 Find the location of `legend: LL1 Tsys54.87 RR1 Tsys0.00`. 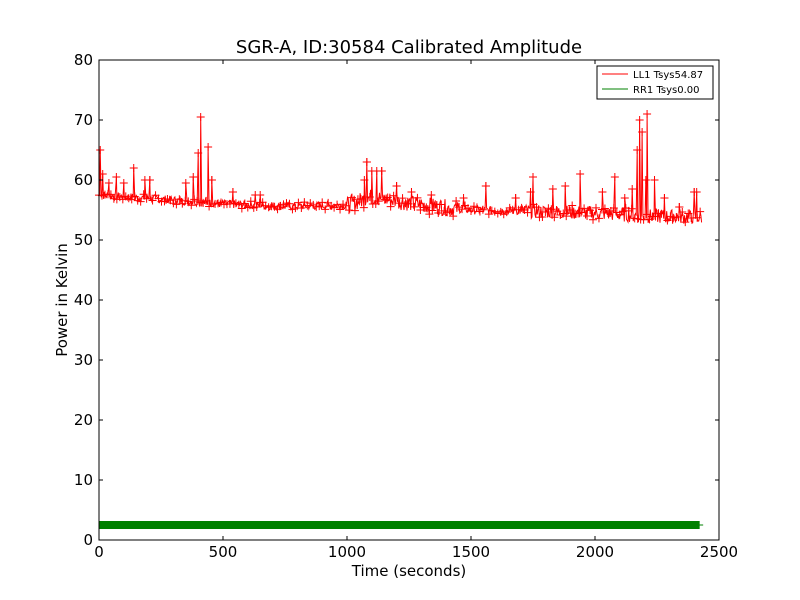

legend: LL1 Tsys54.87 RR1 Tsys0.00 is located at coordinates (655, 82).